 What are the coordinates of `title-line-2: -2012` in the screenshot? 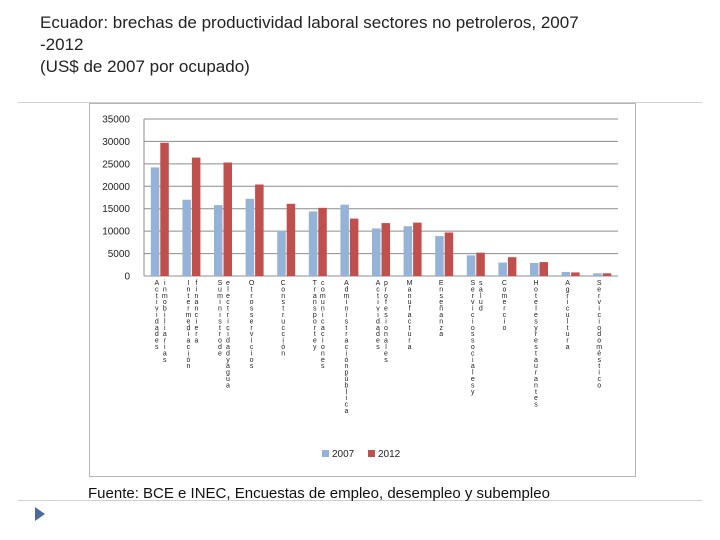 It's located at (62, 44).